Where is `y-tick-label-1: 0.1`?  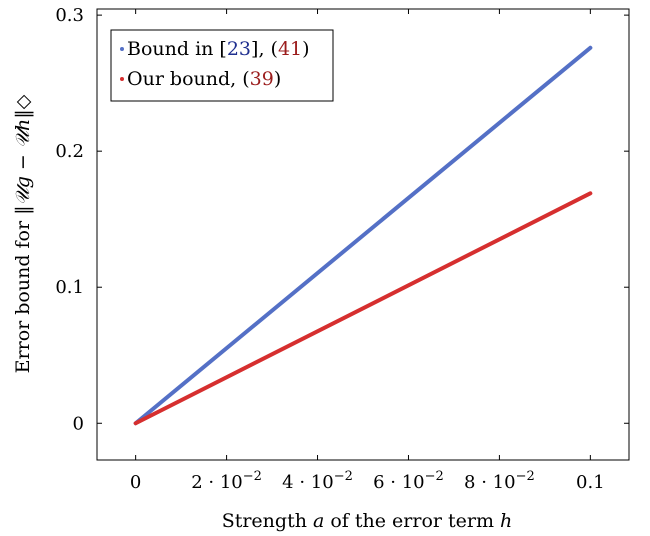
y-tick-label-1: 0.1 is located at coordinates (69, 287).